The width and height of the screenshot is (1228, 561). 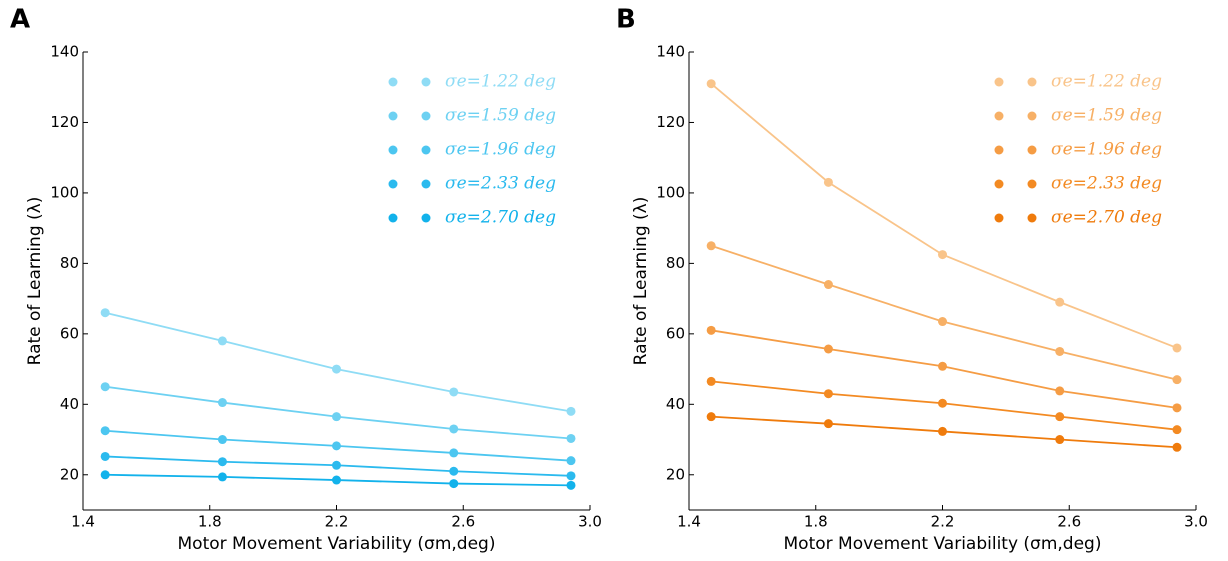 What do you see at coordinates (626, 20) in the screenshot?
I see `panel-label: B` at bounding box center [626, 20].